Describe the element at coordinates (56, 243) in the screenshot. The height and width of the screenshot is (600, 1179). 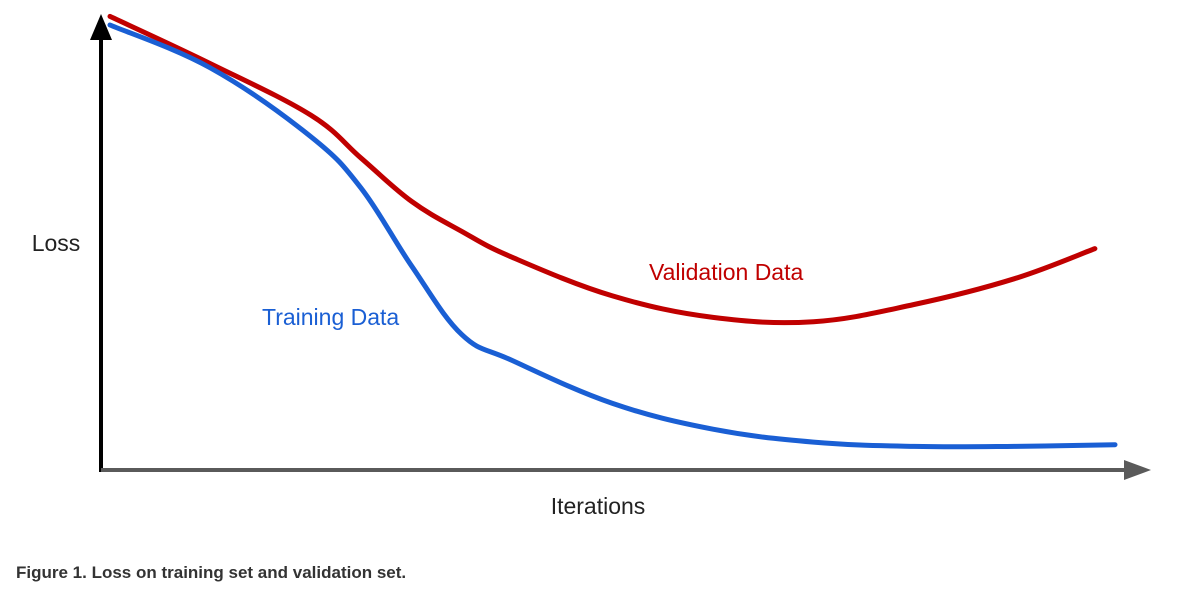
I see `y-axis-label: Loss` at that location.